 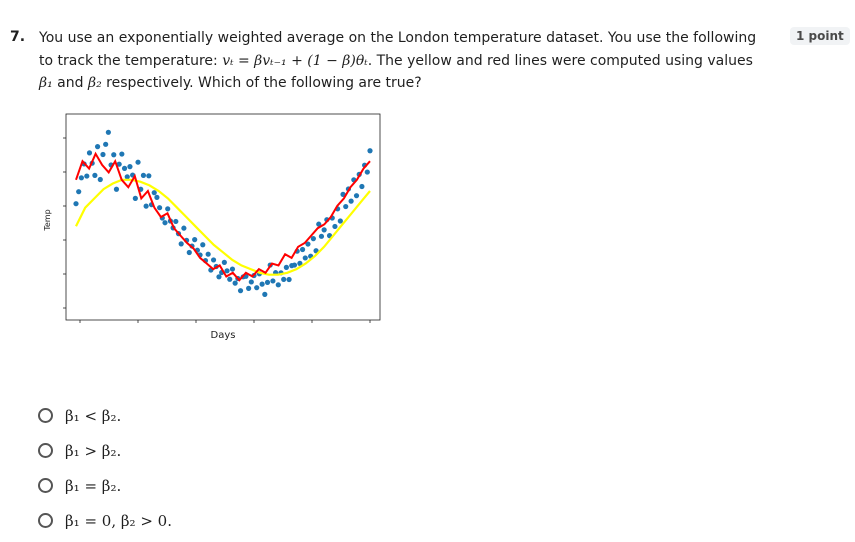 I want to click on option-label: β₁ > β₂., so click(x=93, y=450).